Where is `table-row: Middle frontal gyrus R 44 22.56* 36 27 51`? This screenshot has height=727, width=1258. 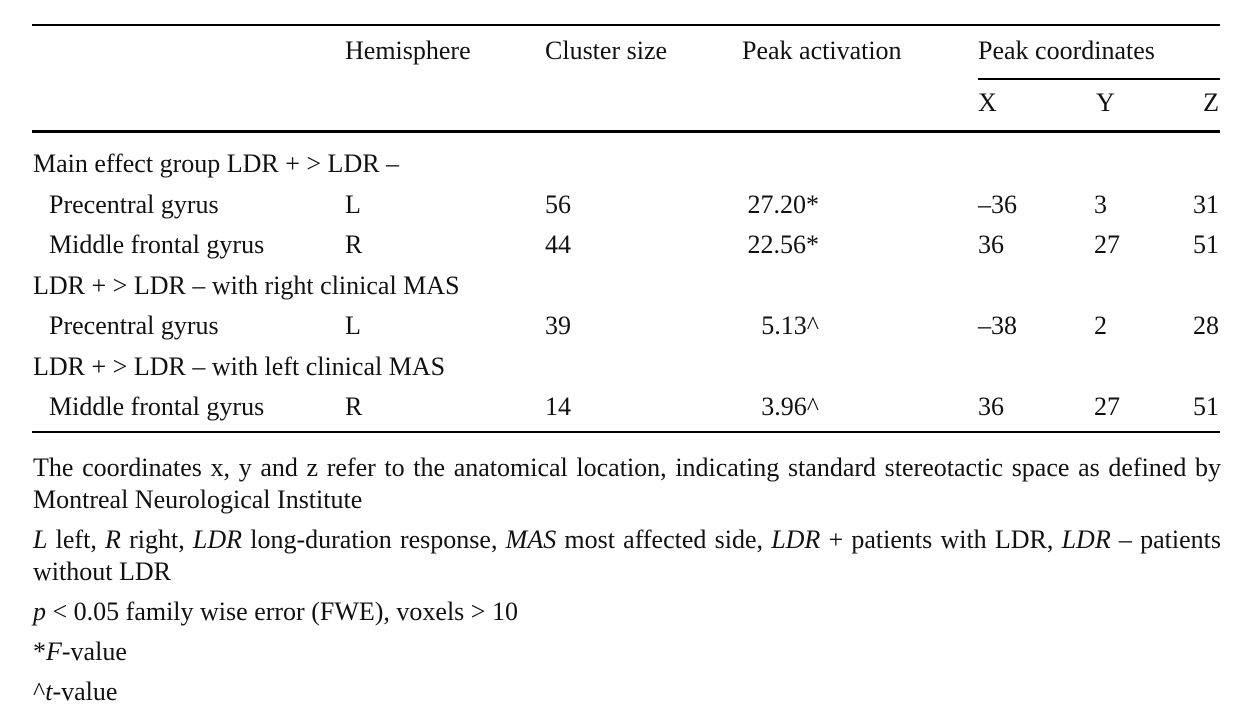 table-row: Middle frontal gyrus R 44 22.56* 36 27 51 is located at coordinates (629, 244).